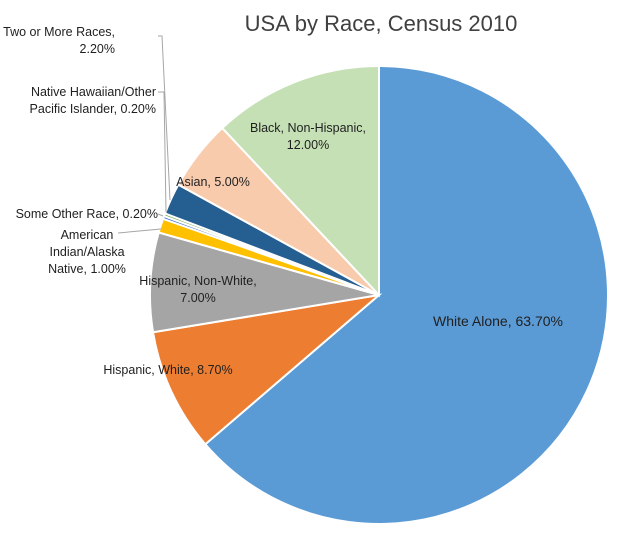  I want to click on slice-label: White Alone, 63.70%, so click(498, 321).